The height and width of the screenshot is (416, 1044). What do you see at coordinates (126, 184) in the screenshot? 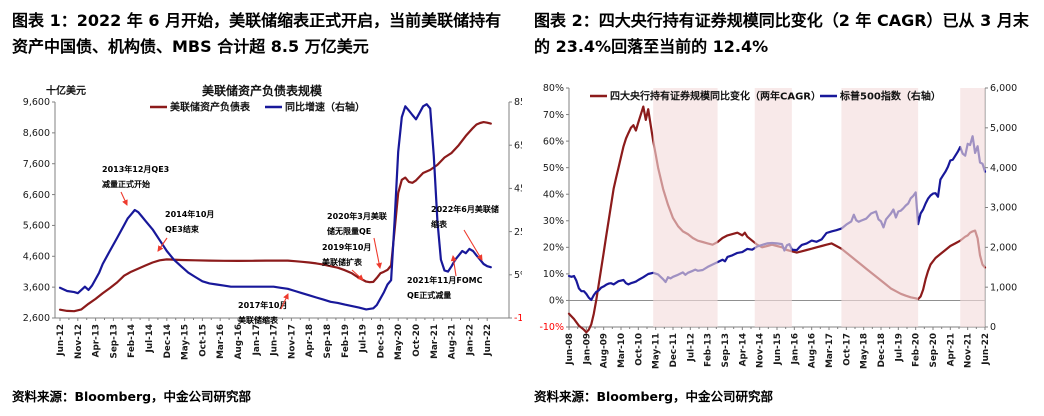
I see `annotation-text: 减量正式开始` at bounding box center [126, 184].